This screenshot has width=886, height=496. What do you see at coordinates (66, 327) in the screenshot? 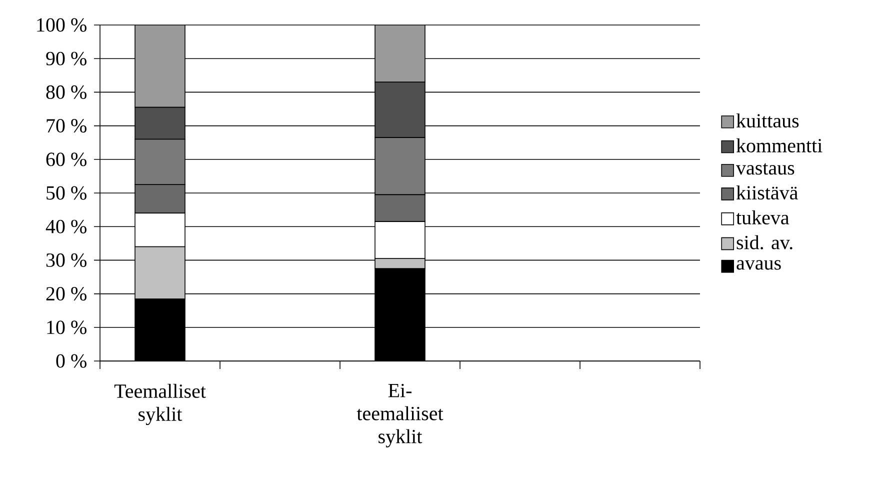
I see `y-tick-label: 10 %` at bounding box center [66, 327].